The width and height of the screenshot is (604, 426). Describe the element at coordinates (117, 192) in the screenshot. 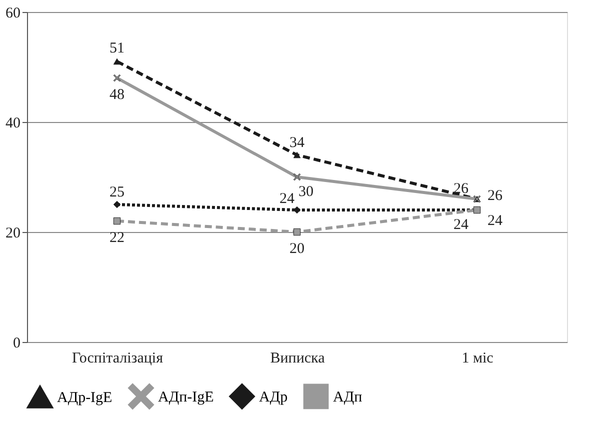

I see `data-label: 25` at that location.